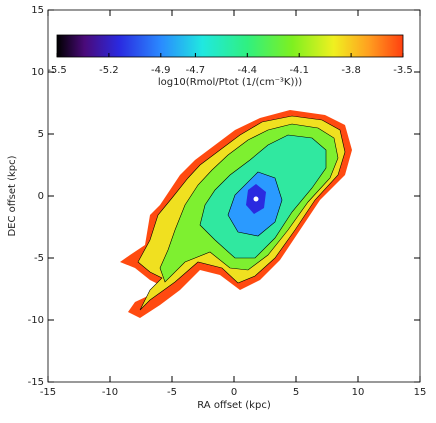 The width and height of the screenshot is (436, 423). What do you see at coordinates (109, 70) in the screenshot?
I see `colorbar-tick-label: -5.2` at bounding box center [109, 70].